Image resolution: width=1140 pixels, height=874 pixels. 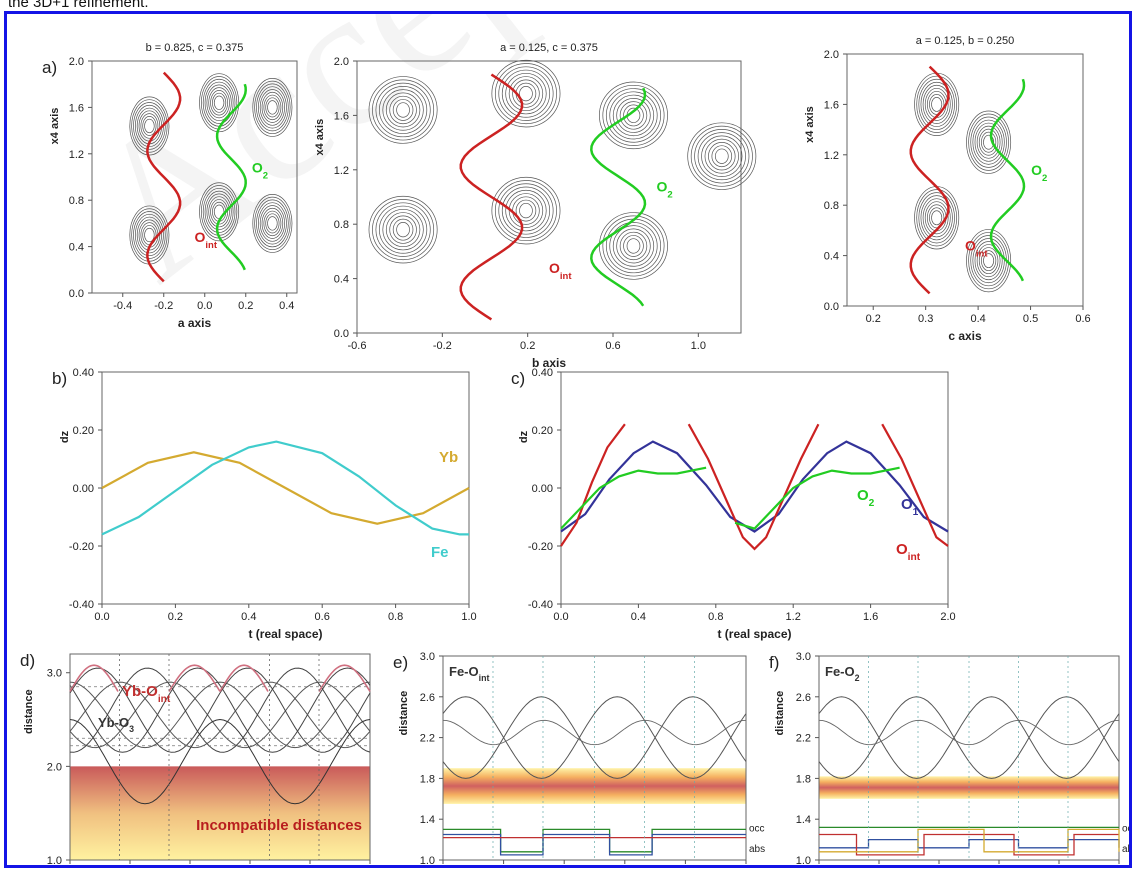 I want to click on panel-e-y-tick-label: 2.6, so click(x=427, y=698).